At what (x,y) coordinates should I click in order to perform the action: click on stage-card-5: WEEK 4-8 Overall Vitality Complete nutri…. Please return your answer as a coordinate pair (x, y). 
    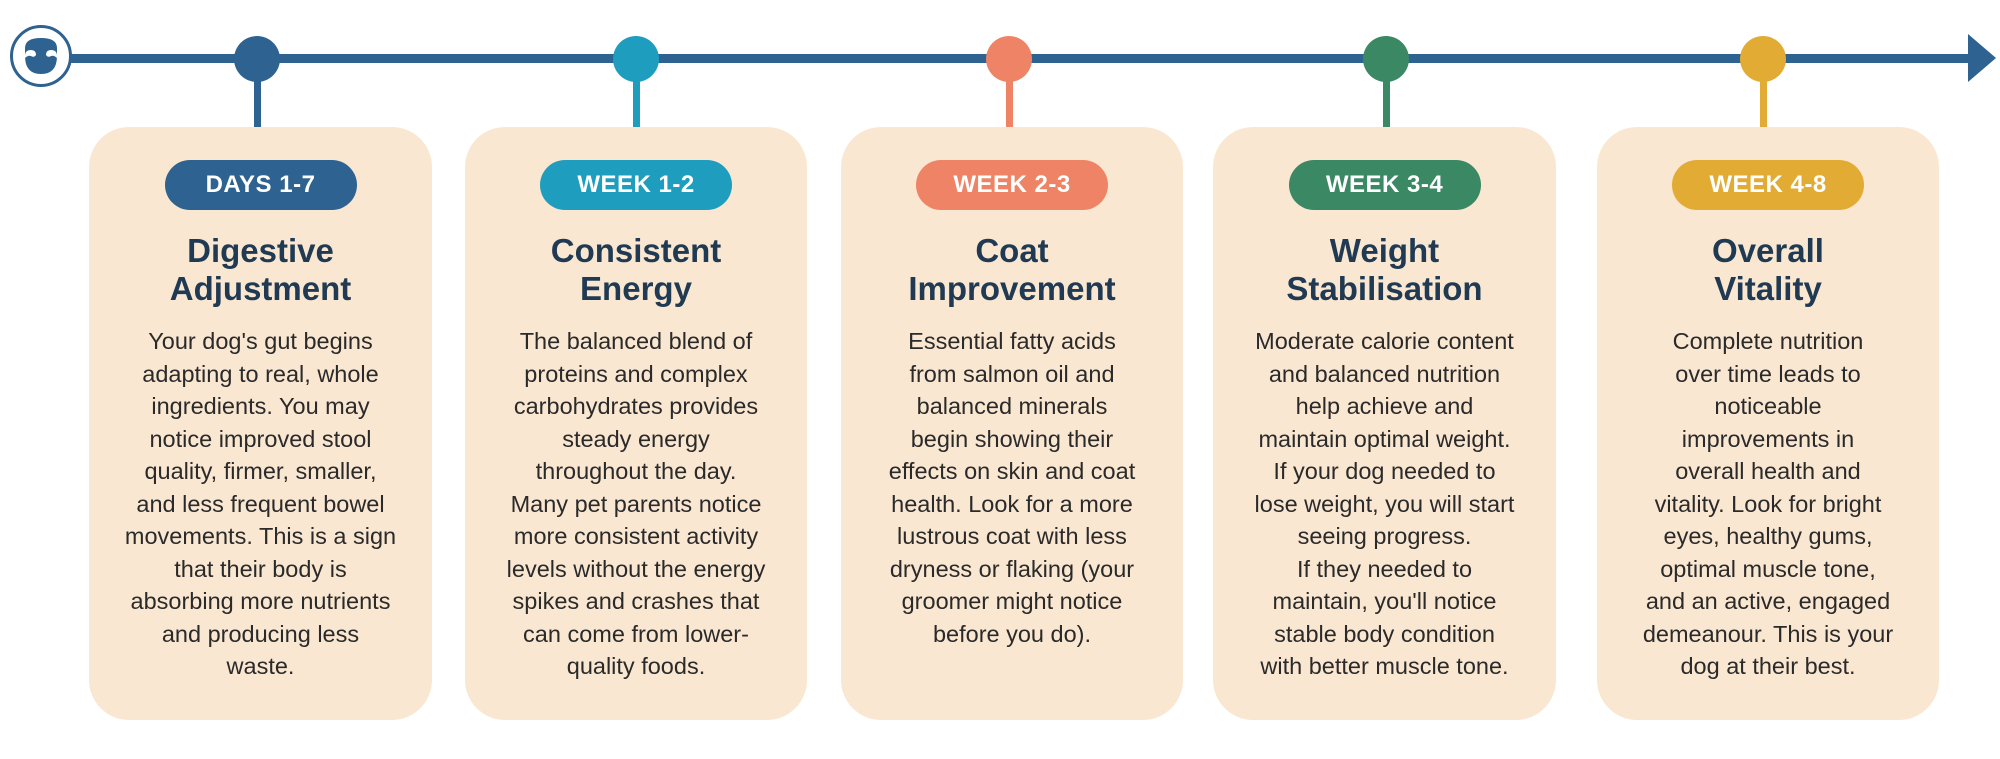
    Looking at the image, I should click on (1768, 423).